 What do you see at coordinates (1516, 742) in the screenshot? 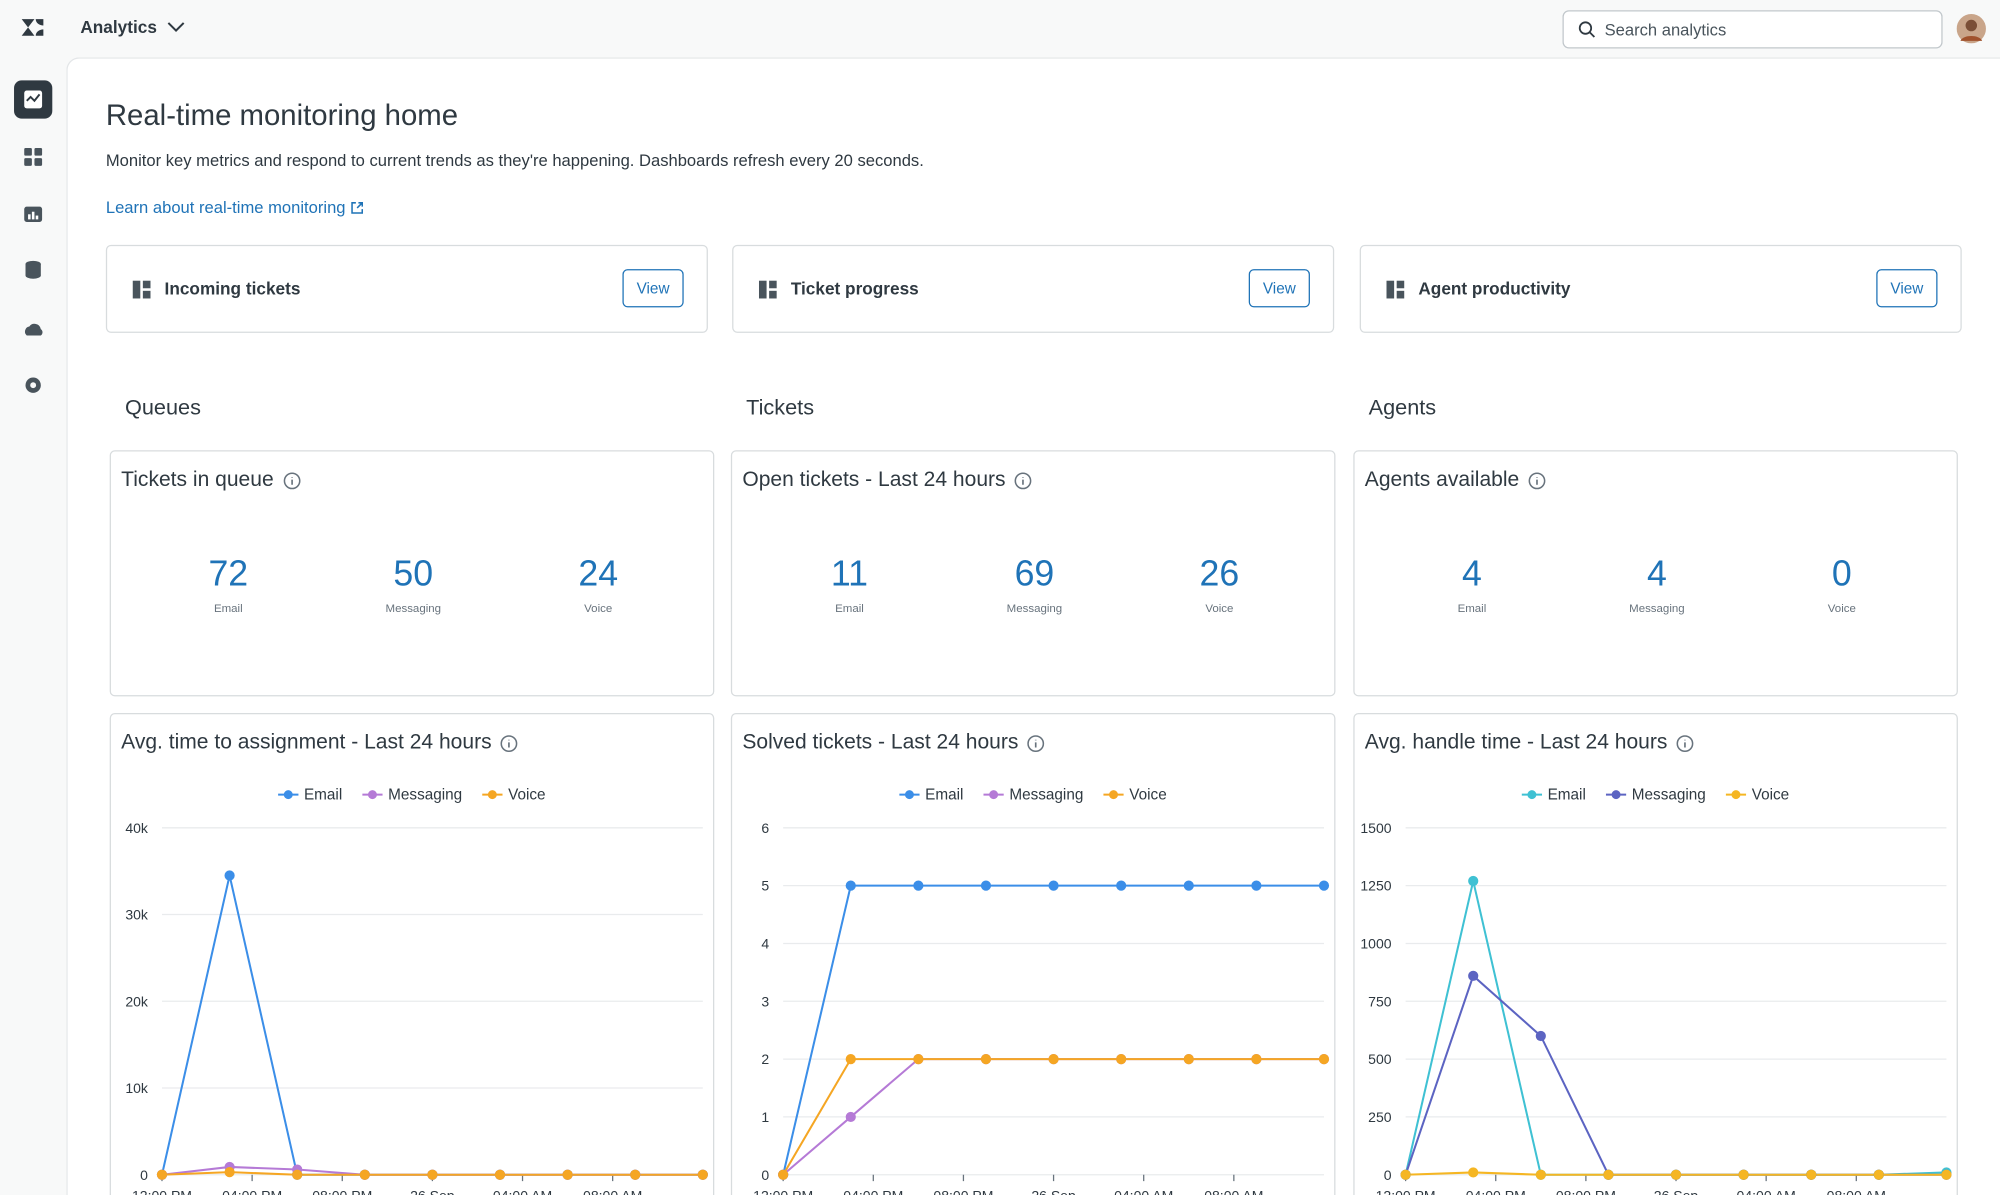
I see `chart-title: Avg. handle time - Last 24 hours` at bounding box center [1516, 742].